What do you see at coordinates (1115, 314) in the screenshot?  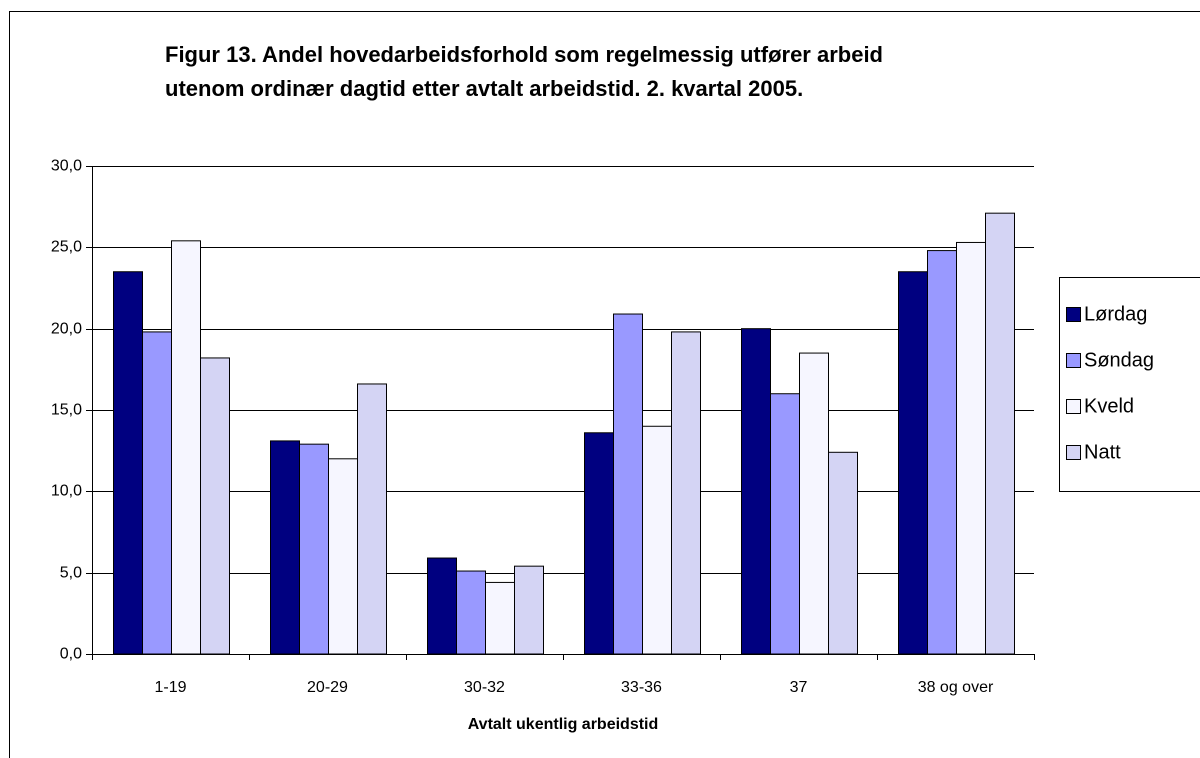 I see `legend-label: Lørdag` at bounding box center [1115, 314].